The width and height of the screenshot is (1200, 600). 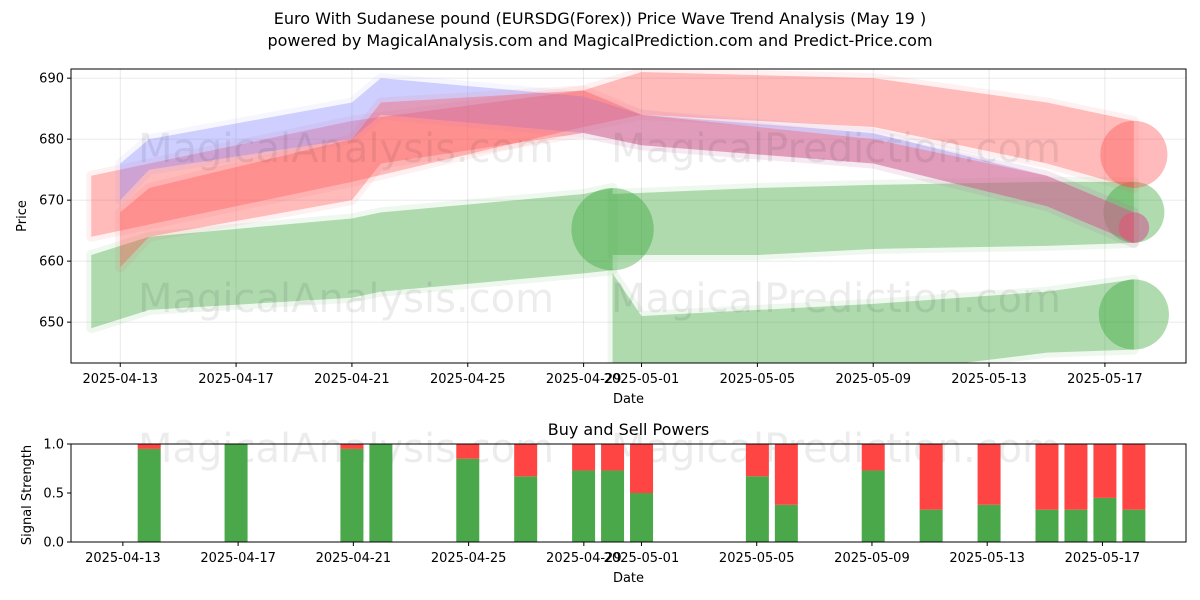 I want to click on bottom-chart-title: Buy and Sell Powers, so click(x=629, y=429).